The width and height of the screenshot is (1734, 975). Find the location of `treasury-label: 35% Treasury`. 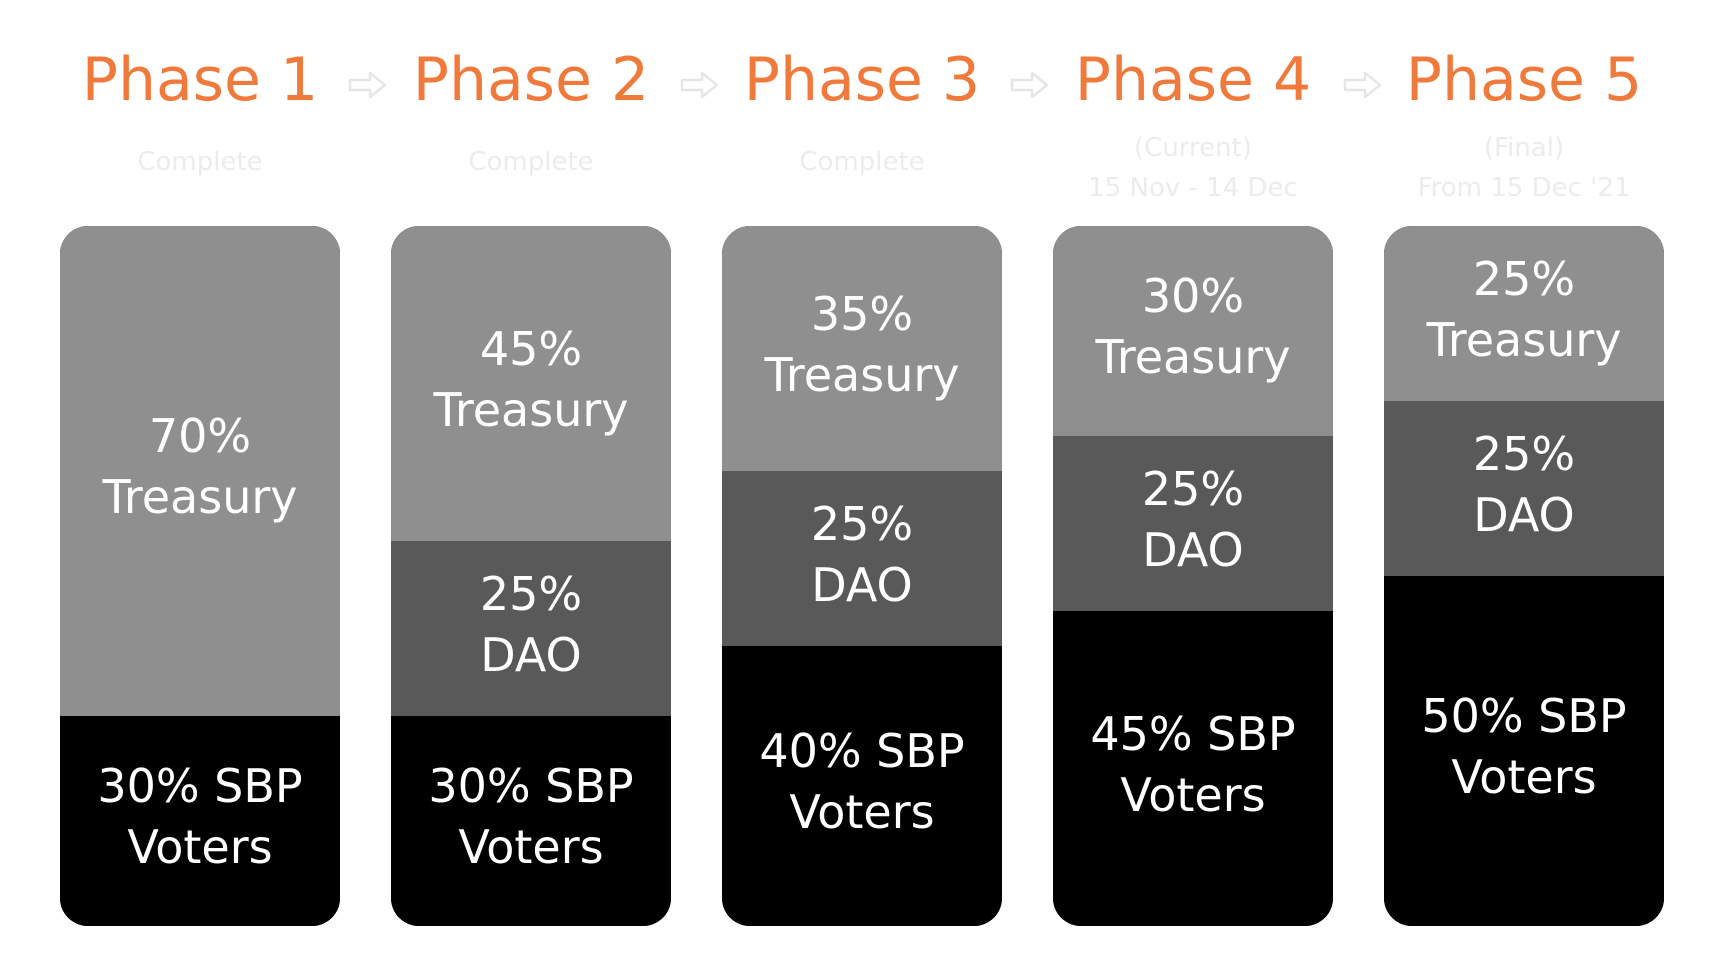

treasury-label: 35% Treasury is located at coordinates (862, 345).